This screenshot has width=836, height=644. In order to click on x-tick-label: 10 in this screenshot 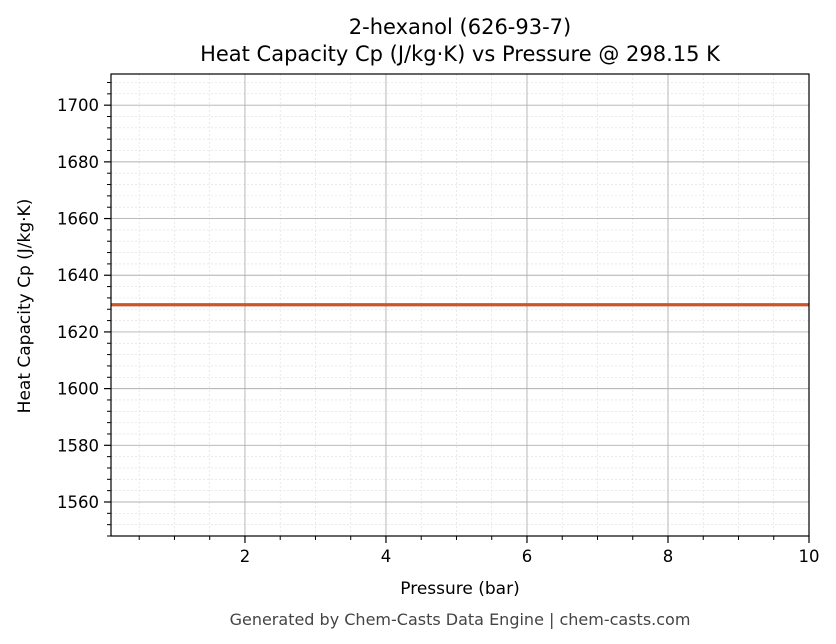, I will do `click(809, 556)`.